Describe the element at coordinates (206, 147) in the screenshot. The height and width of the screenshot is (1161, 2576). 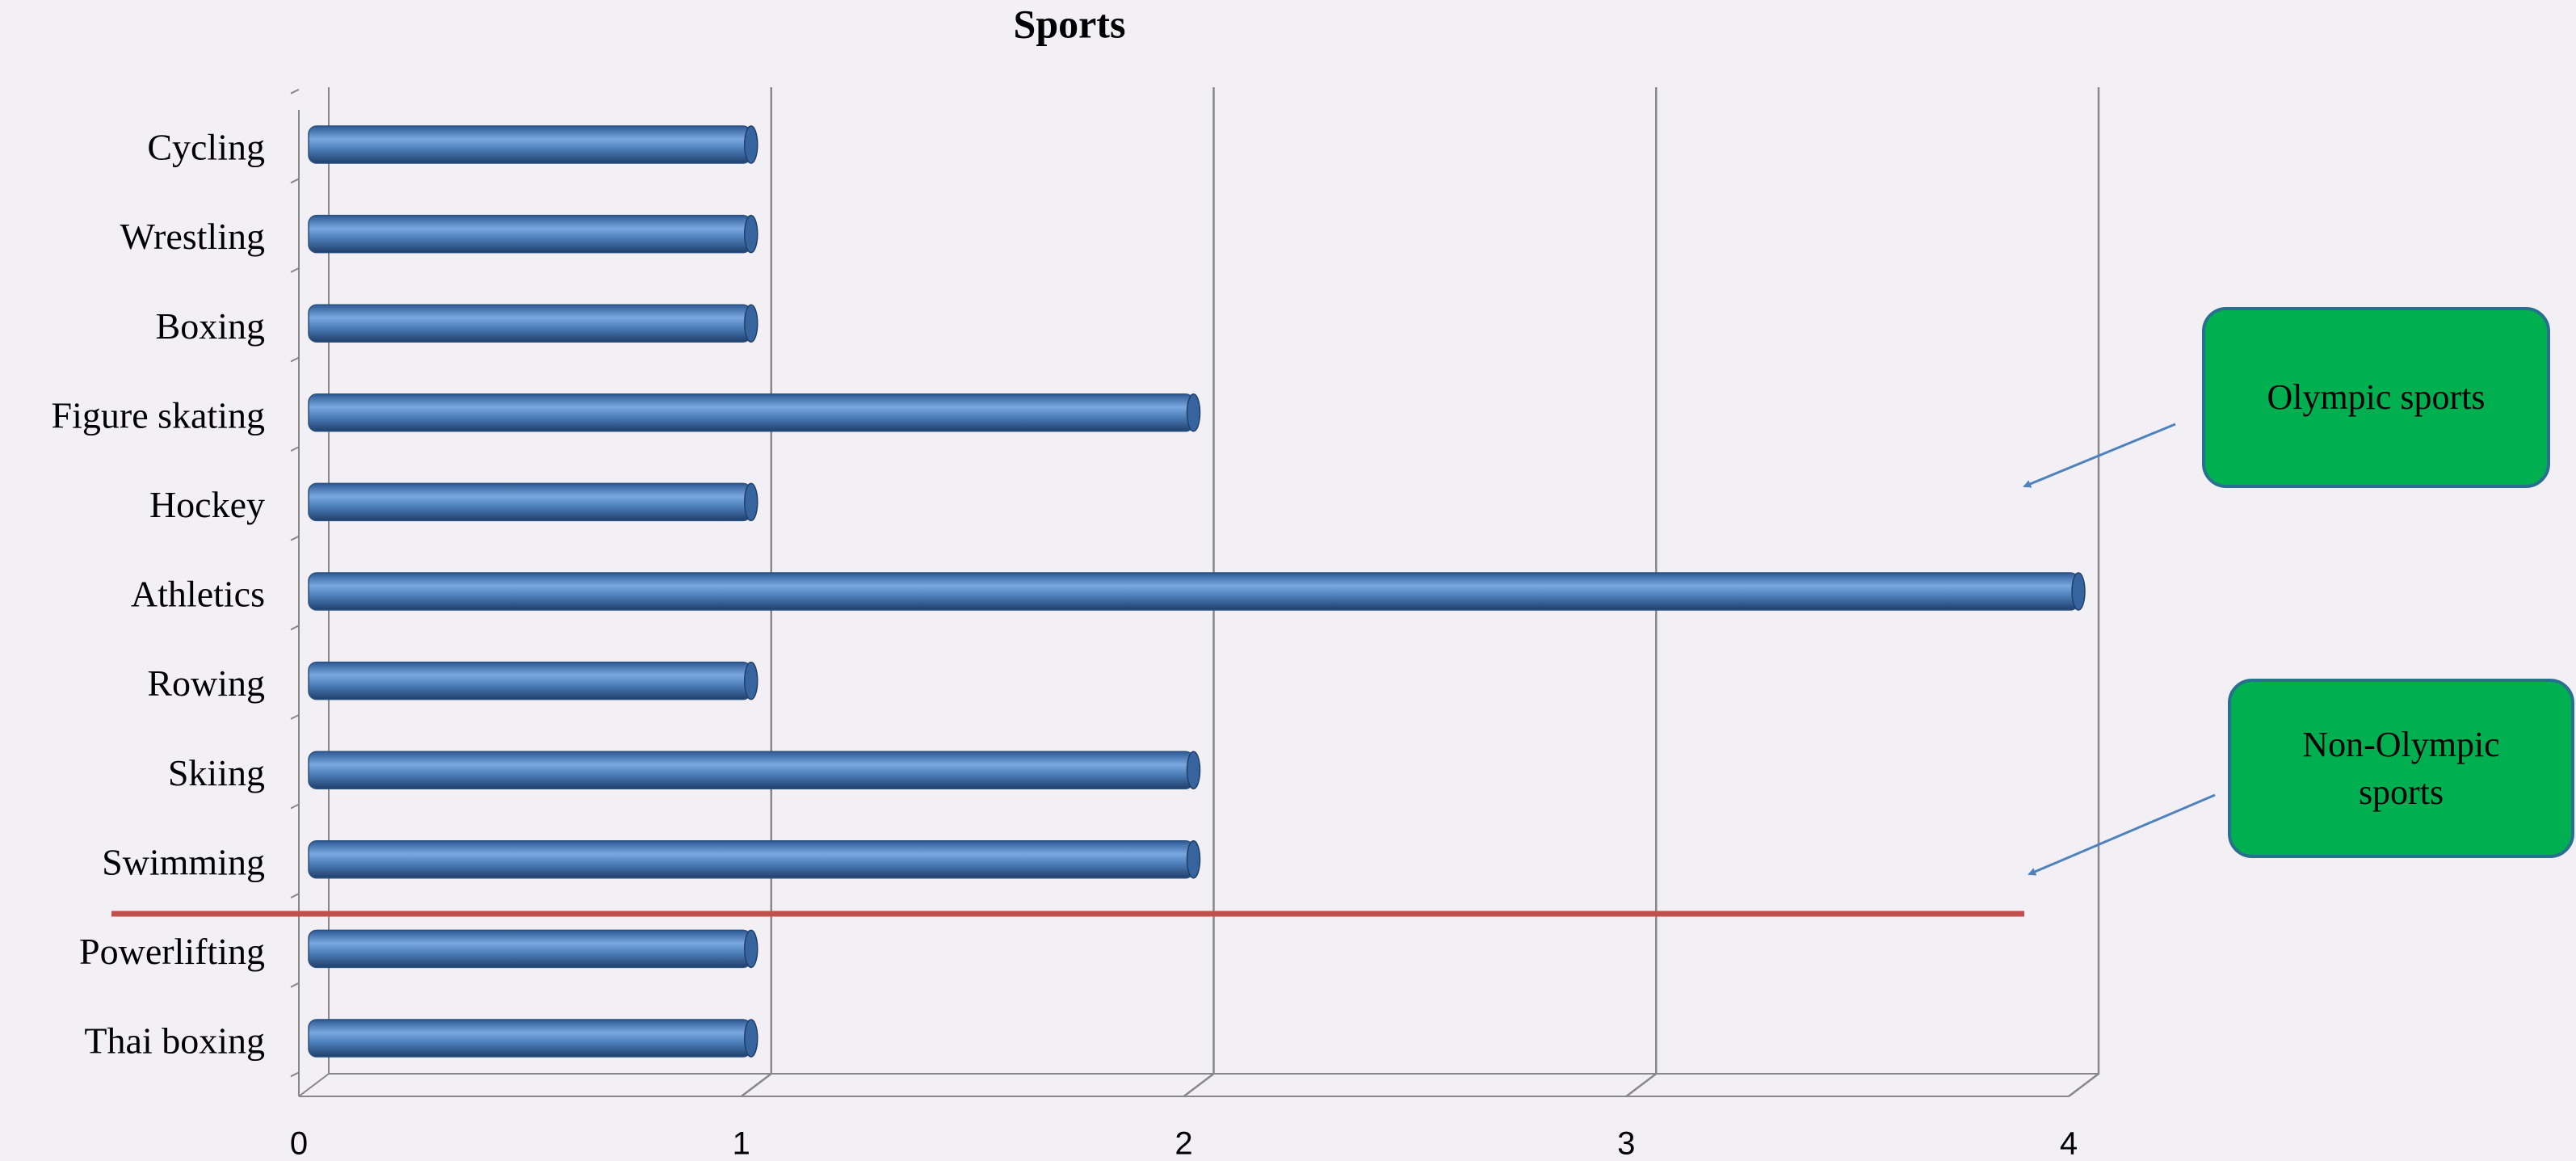
I see `y-tick-label: Cycling` at that location.